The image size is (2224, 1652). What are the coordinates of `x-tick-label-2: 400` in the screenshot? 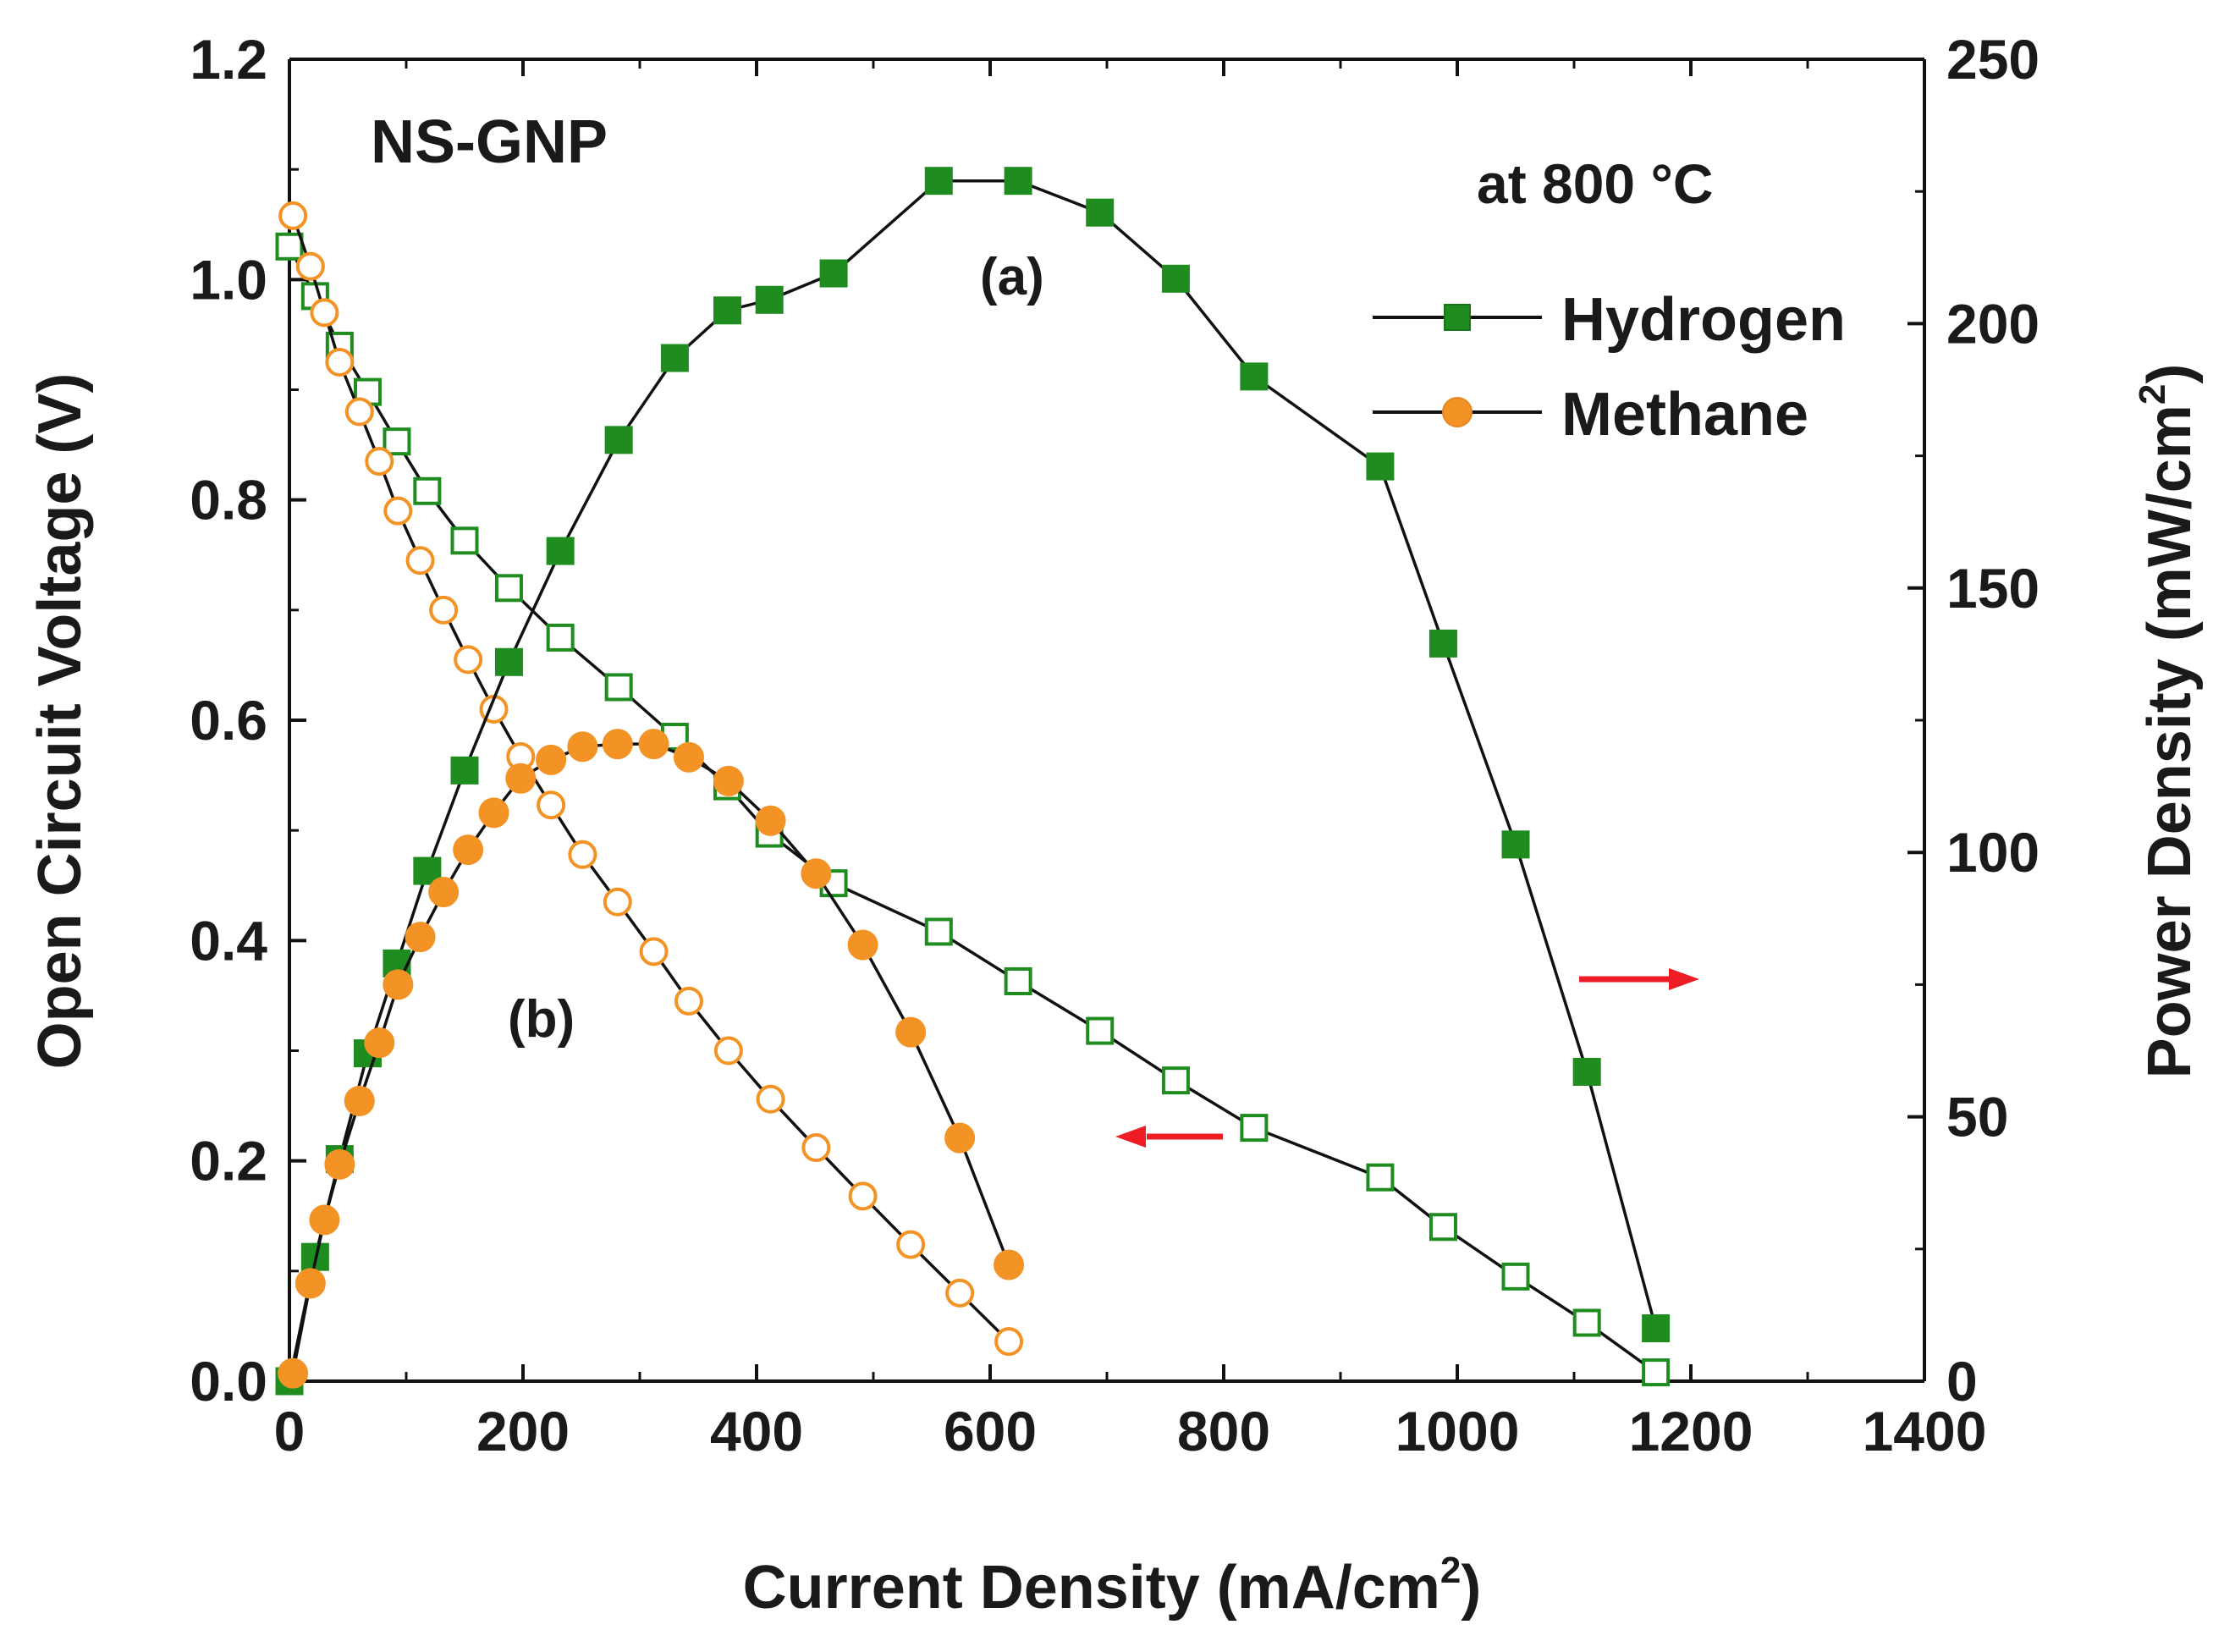 It's located at (756, 1431).